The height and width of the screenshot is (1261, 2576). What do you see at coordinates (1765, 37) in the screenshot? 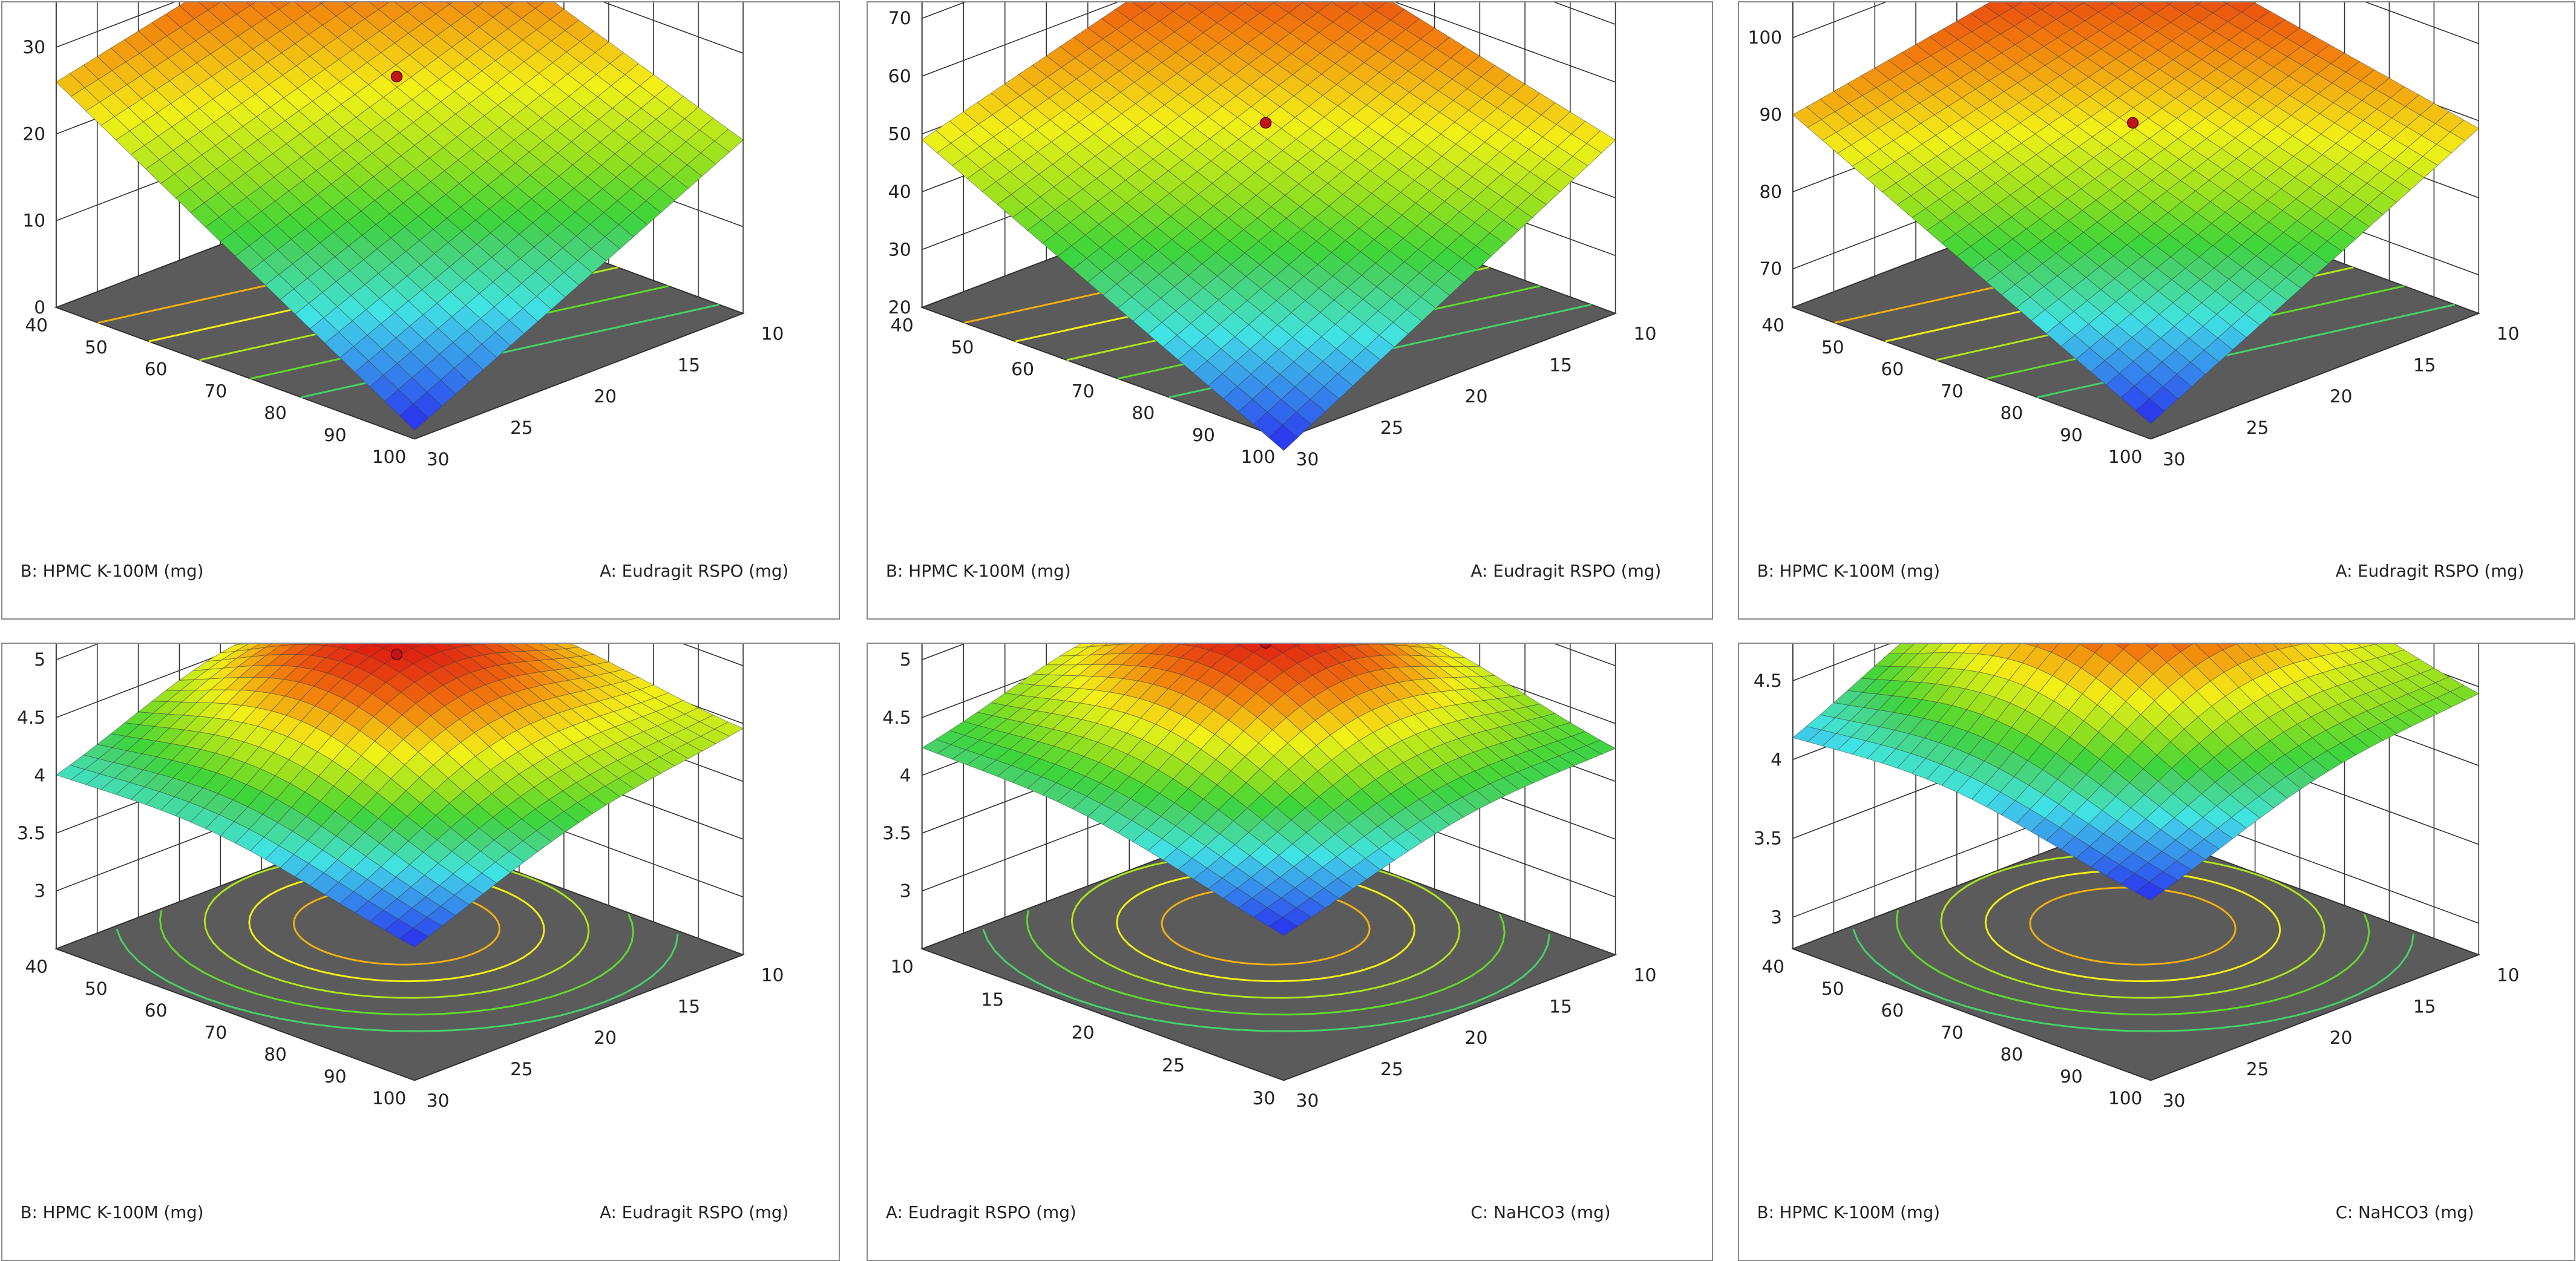
I see `z-tick-label: 100` at bounding box center [1765, 37].